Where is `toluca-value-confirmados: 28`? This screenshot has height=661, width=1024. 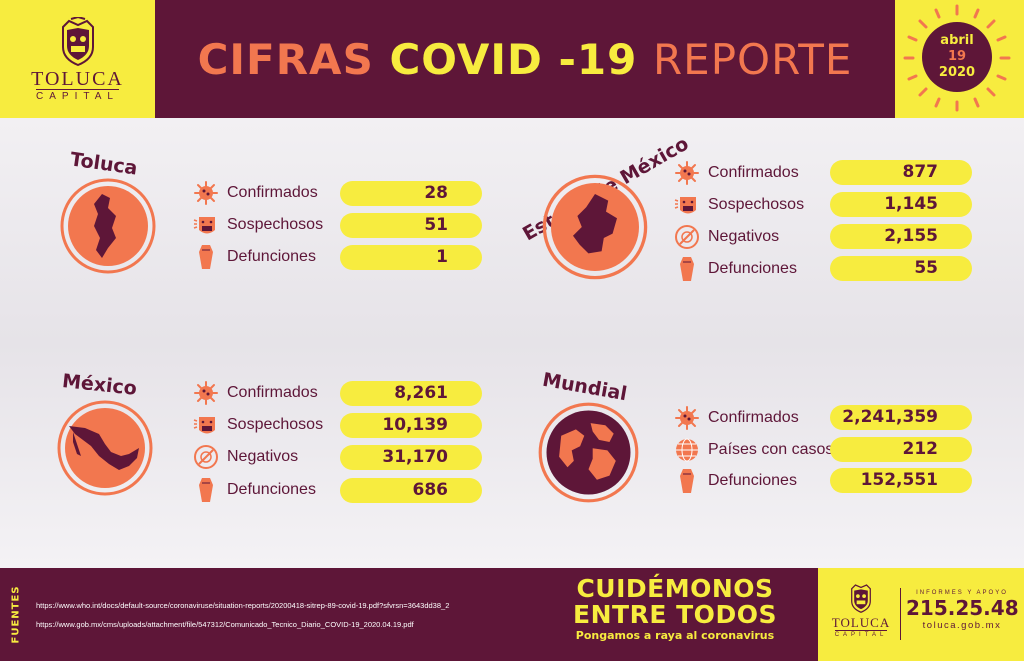
toluca-value-confirmados: 28 is located at coordinates (411, 193).